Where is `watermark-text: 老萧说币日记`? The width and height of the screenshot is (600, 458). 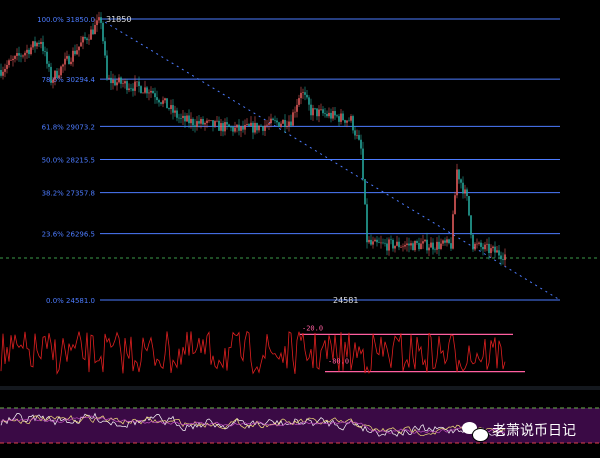 watermark-text: 老萧说币日记 is located at coordinates (534, 431).